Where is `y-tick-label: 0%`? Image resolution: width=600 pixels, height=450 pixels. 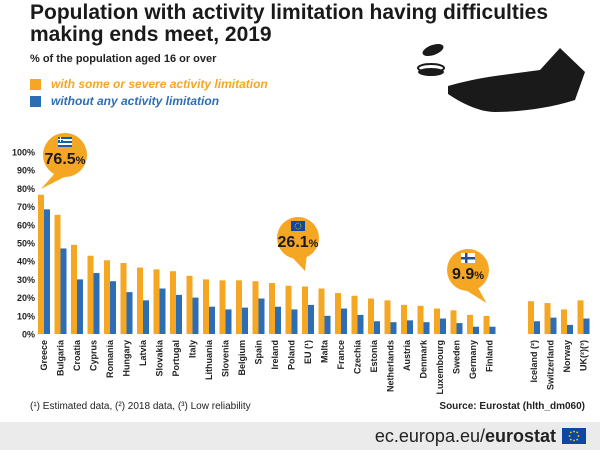 y-tick-label: 0% is located at coordinates (28, 335).